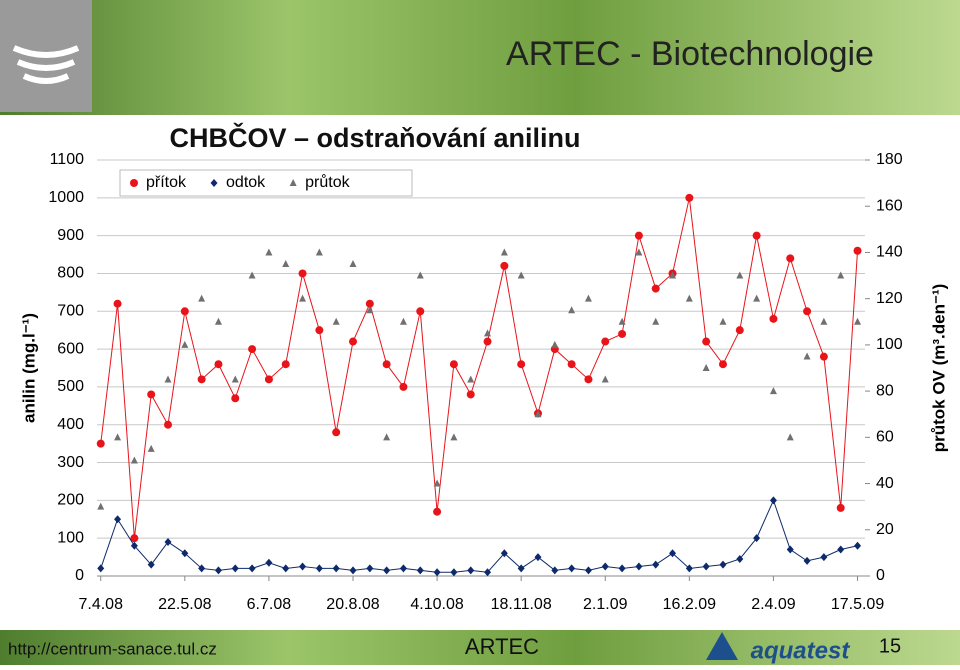 The image size is (960, 670). What do you see at coordinates (885, 529) in the screenshot?
I see `y2-tick-label: 20` at bounding box center [885, 529].